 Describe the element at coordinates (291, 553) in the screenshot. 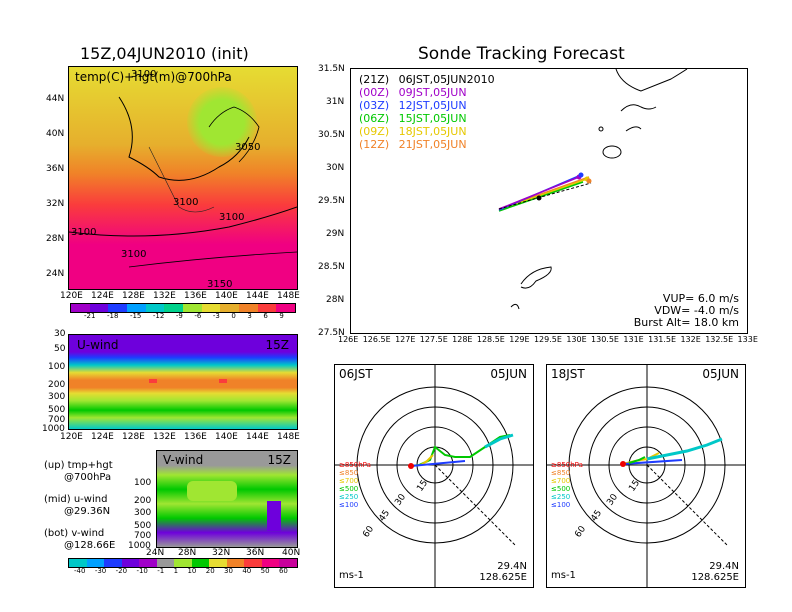

I see `xtick: 40N` at that location.